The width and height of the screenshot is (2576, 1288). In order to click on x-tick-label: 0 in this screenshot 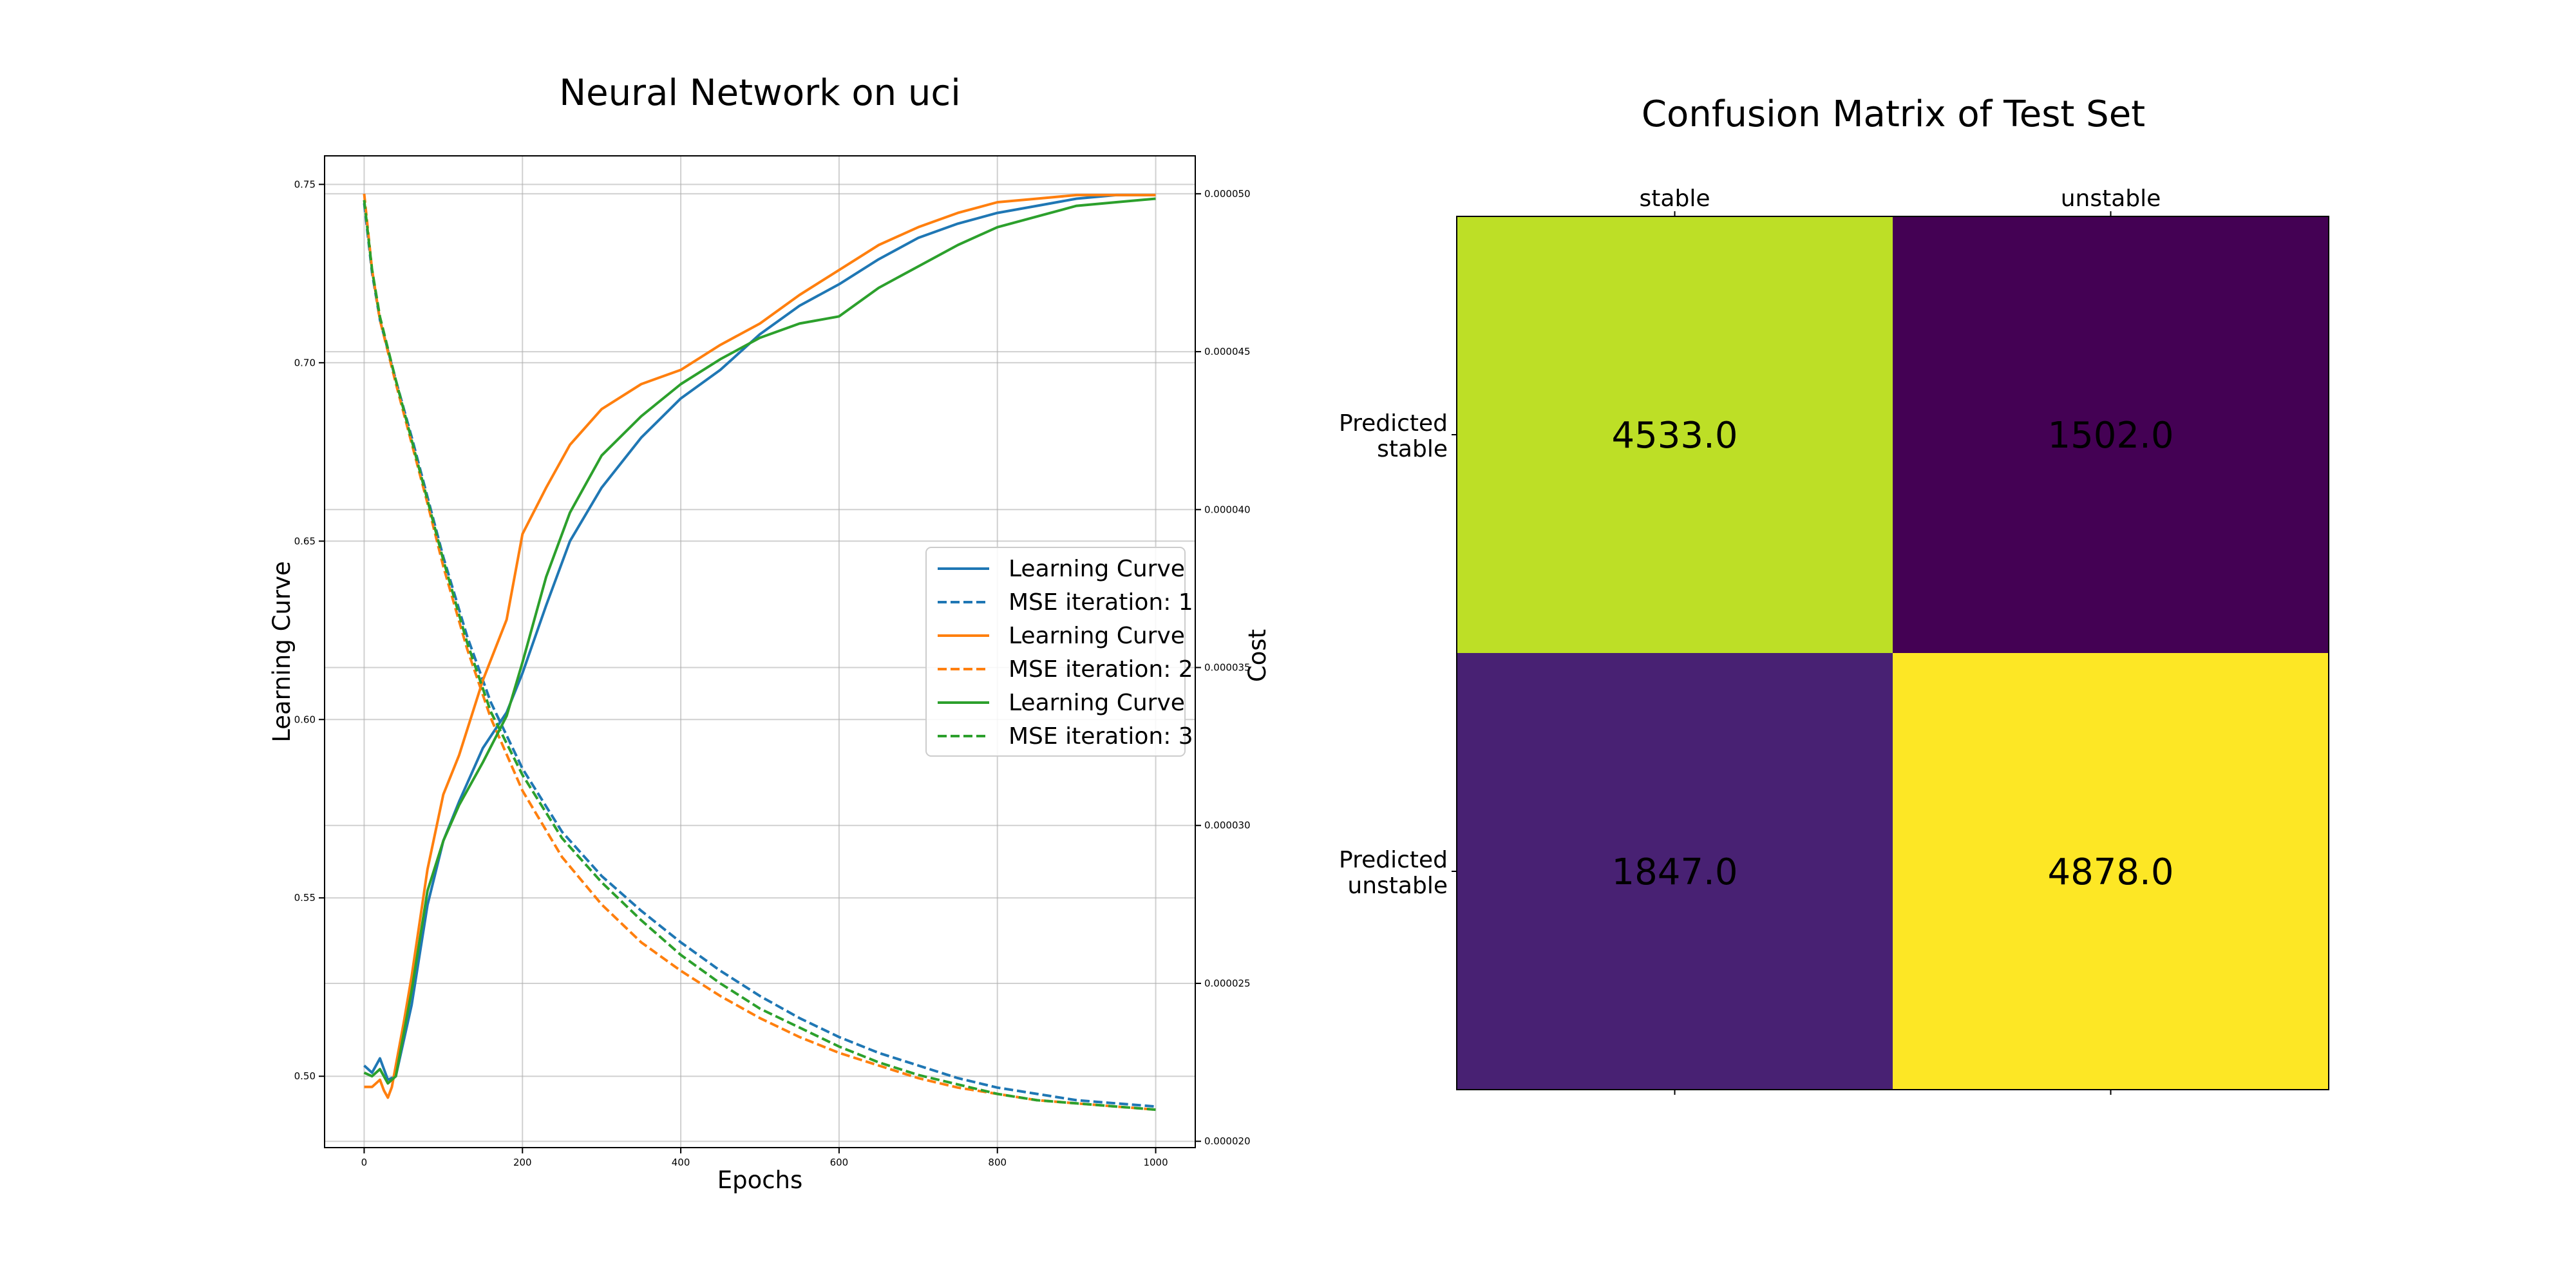, I will do `click(365, 1162)`.